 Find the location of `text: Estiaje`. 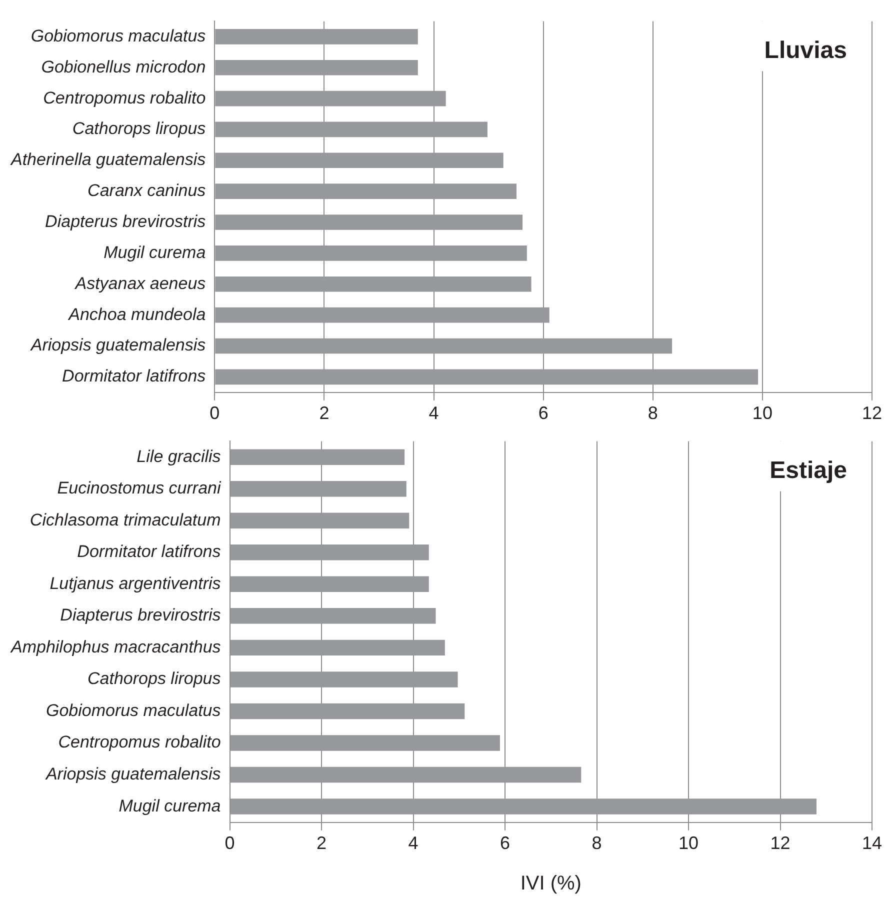

text: Estiaje is located at coordinates (808, 470).